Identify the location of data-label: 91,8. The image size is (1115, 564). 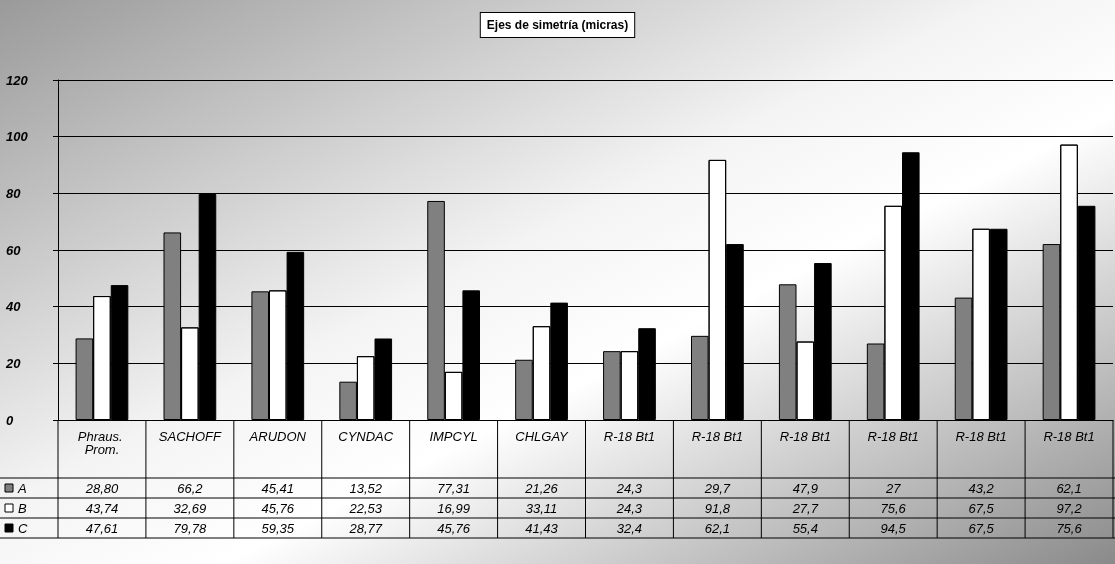
(717, 508).